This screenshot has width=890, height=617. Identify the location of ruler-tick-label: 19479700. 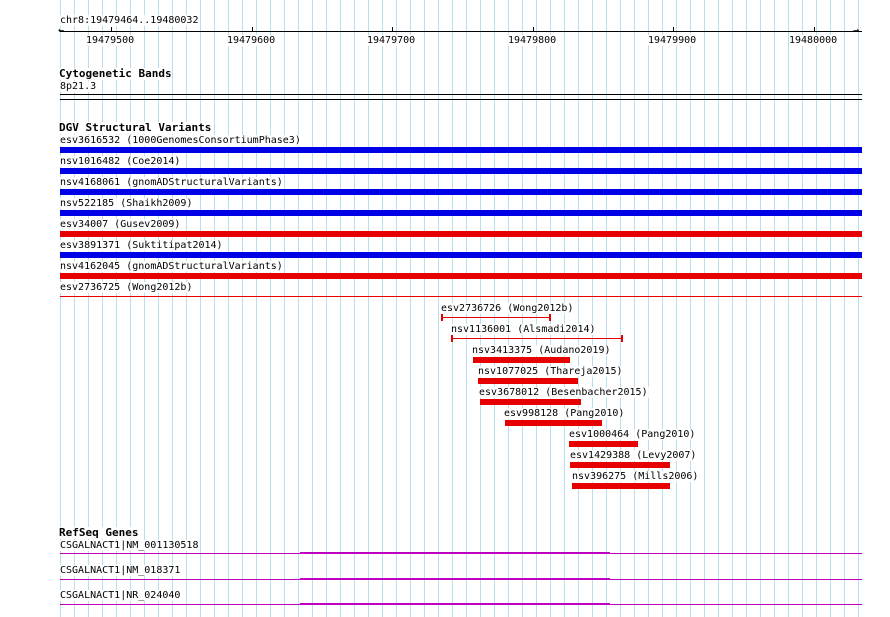
(391, 40).